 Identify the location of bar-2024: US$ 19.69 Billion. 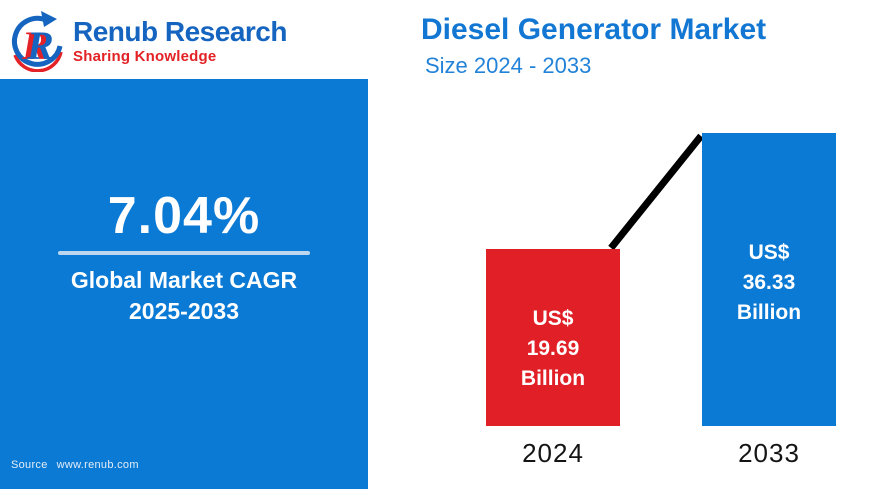
(553, 337).